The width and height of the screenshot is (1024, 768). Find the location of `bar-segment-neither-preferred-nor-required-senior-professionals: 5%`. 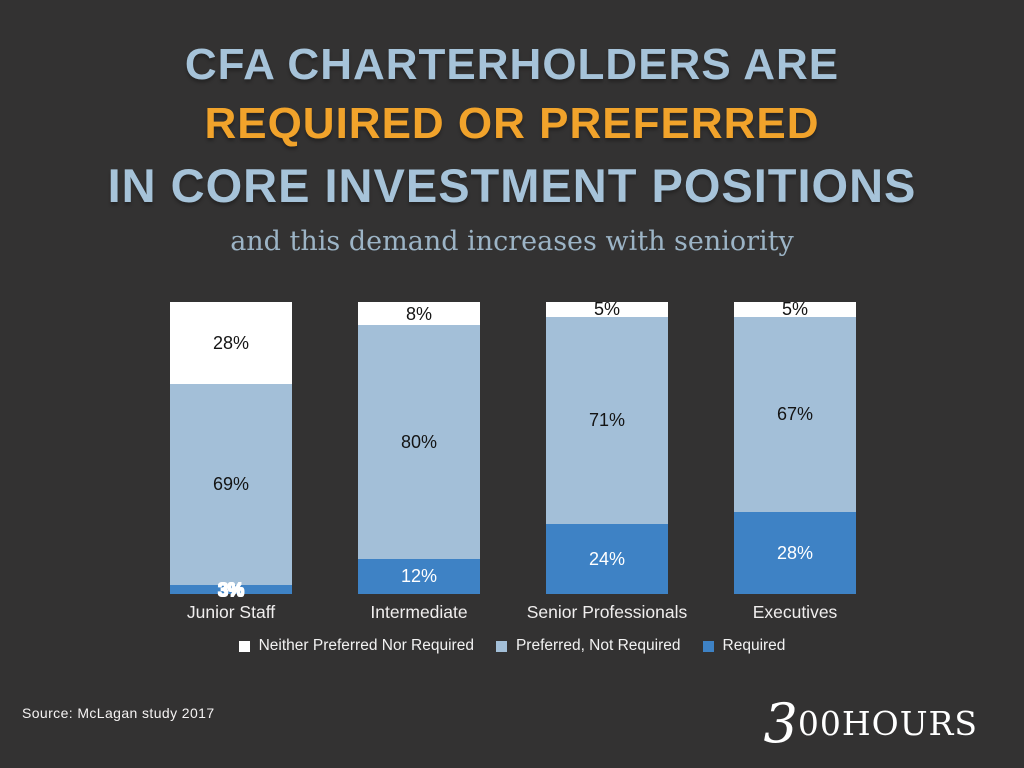

bar-segment-neither-preferred-nor-required-senior-professionals: 5% is located at coordinates (607, 309).